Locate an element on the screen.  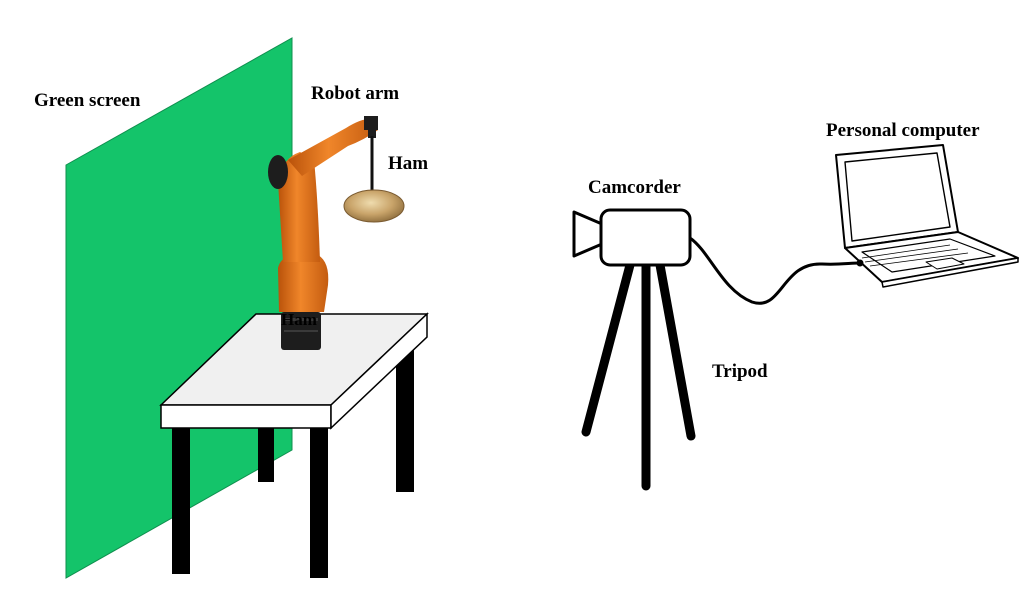
table-leg-front-right is located at coordinates (319, 502).